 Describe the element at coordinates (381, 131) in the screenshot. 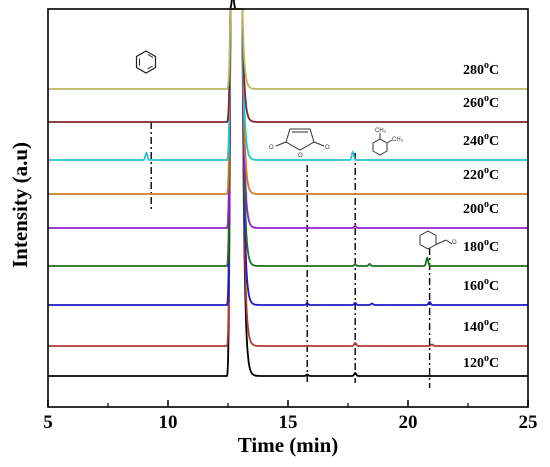

I see `xylene-methyl-label-a: CH₃` at that location.